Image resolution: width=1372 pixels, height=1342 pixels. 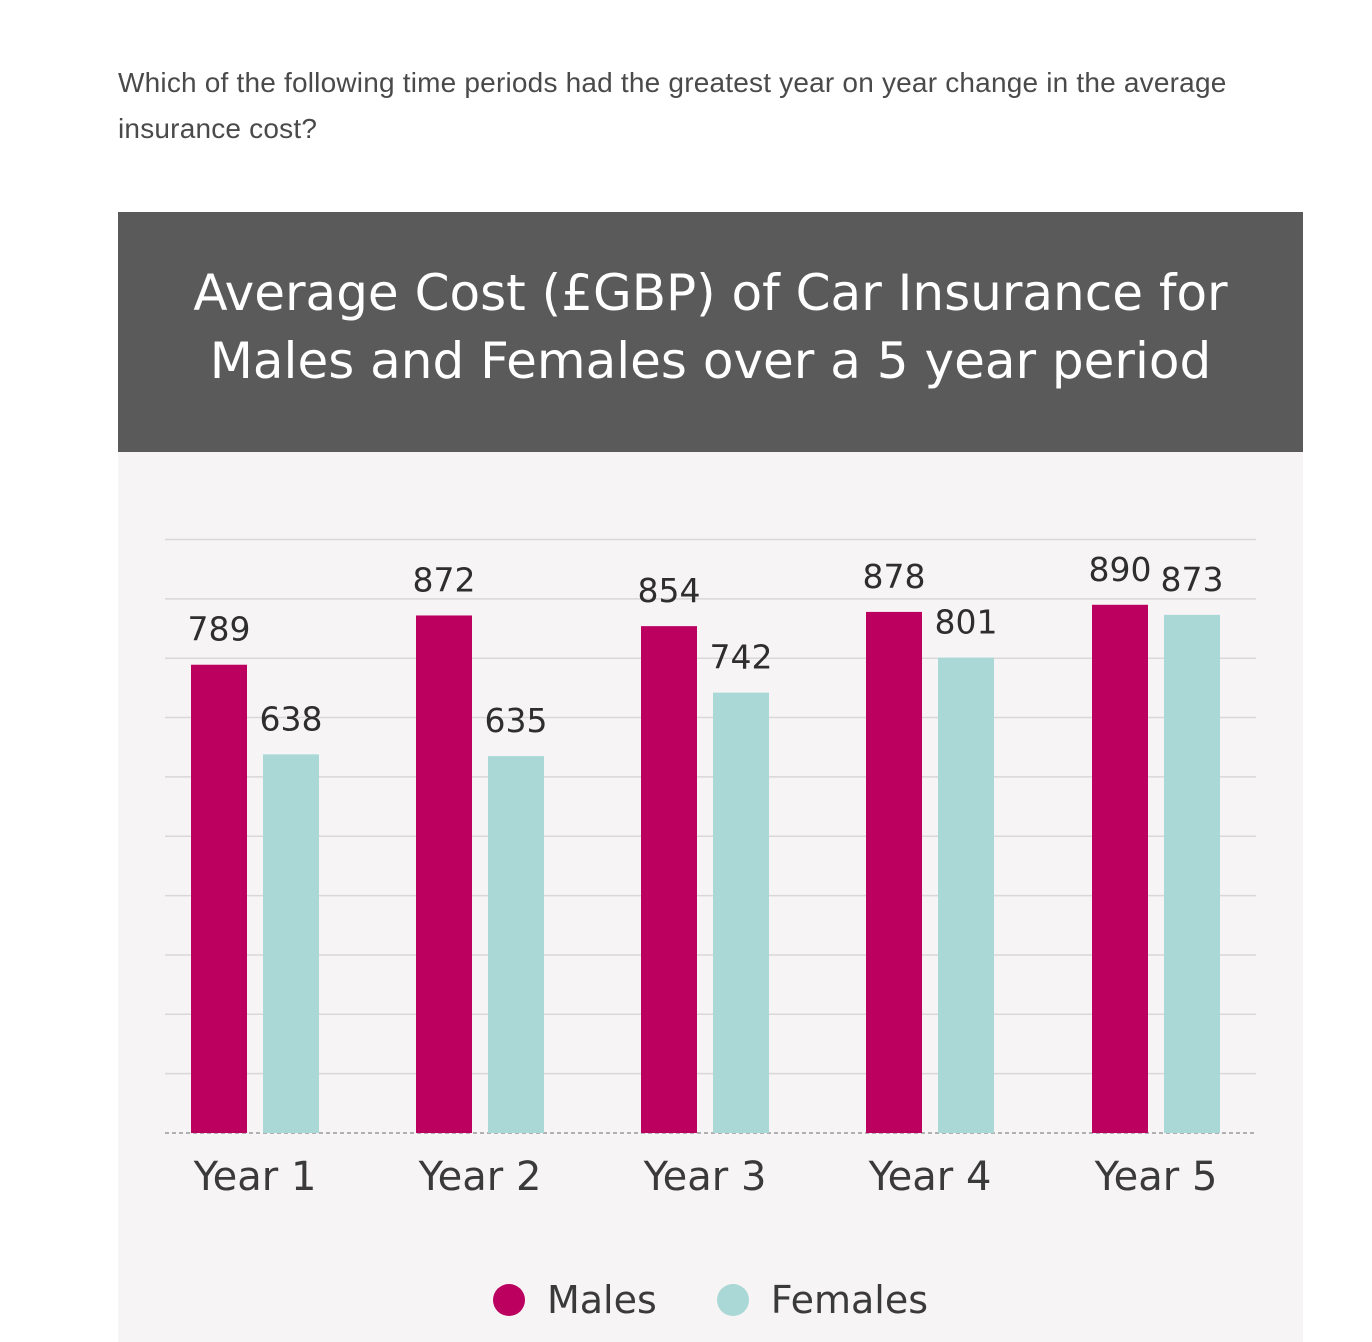 What do you see at coordinates (710, 361) in the screenshot?
I see `chart-title-line-2: Males and Females over a 5 year period` at bounding box center [710, 361].